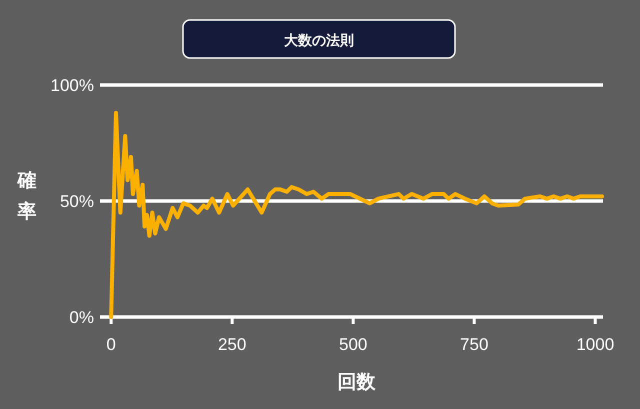  What do you see at coordinates (232, 344) in the screenshot?
I see `x-tick-label: 250` at bounding box center [232, 344].